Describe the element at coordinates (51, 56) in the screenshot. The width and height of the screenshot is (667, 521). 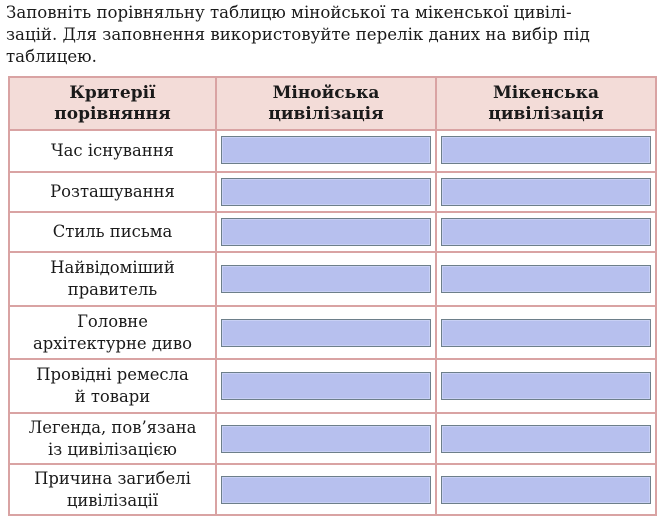
I see `instructions-line: таблицею.` at that location.